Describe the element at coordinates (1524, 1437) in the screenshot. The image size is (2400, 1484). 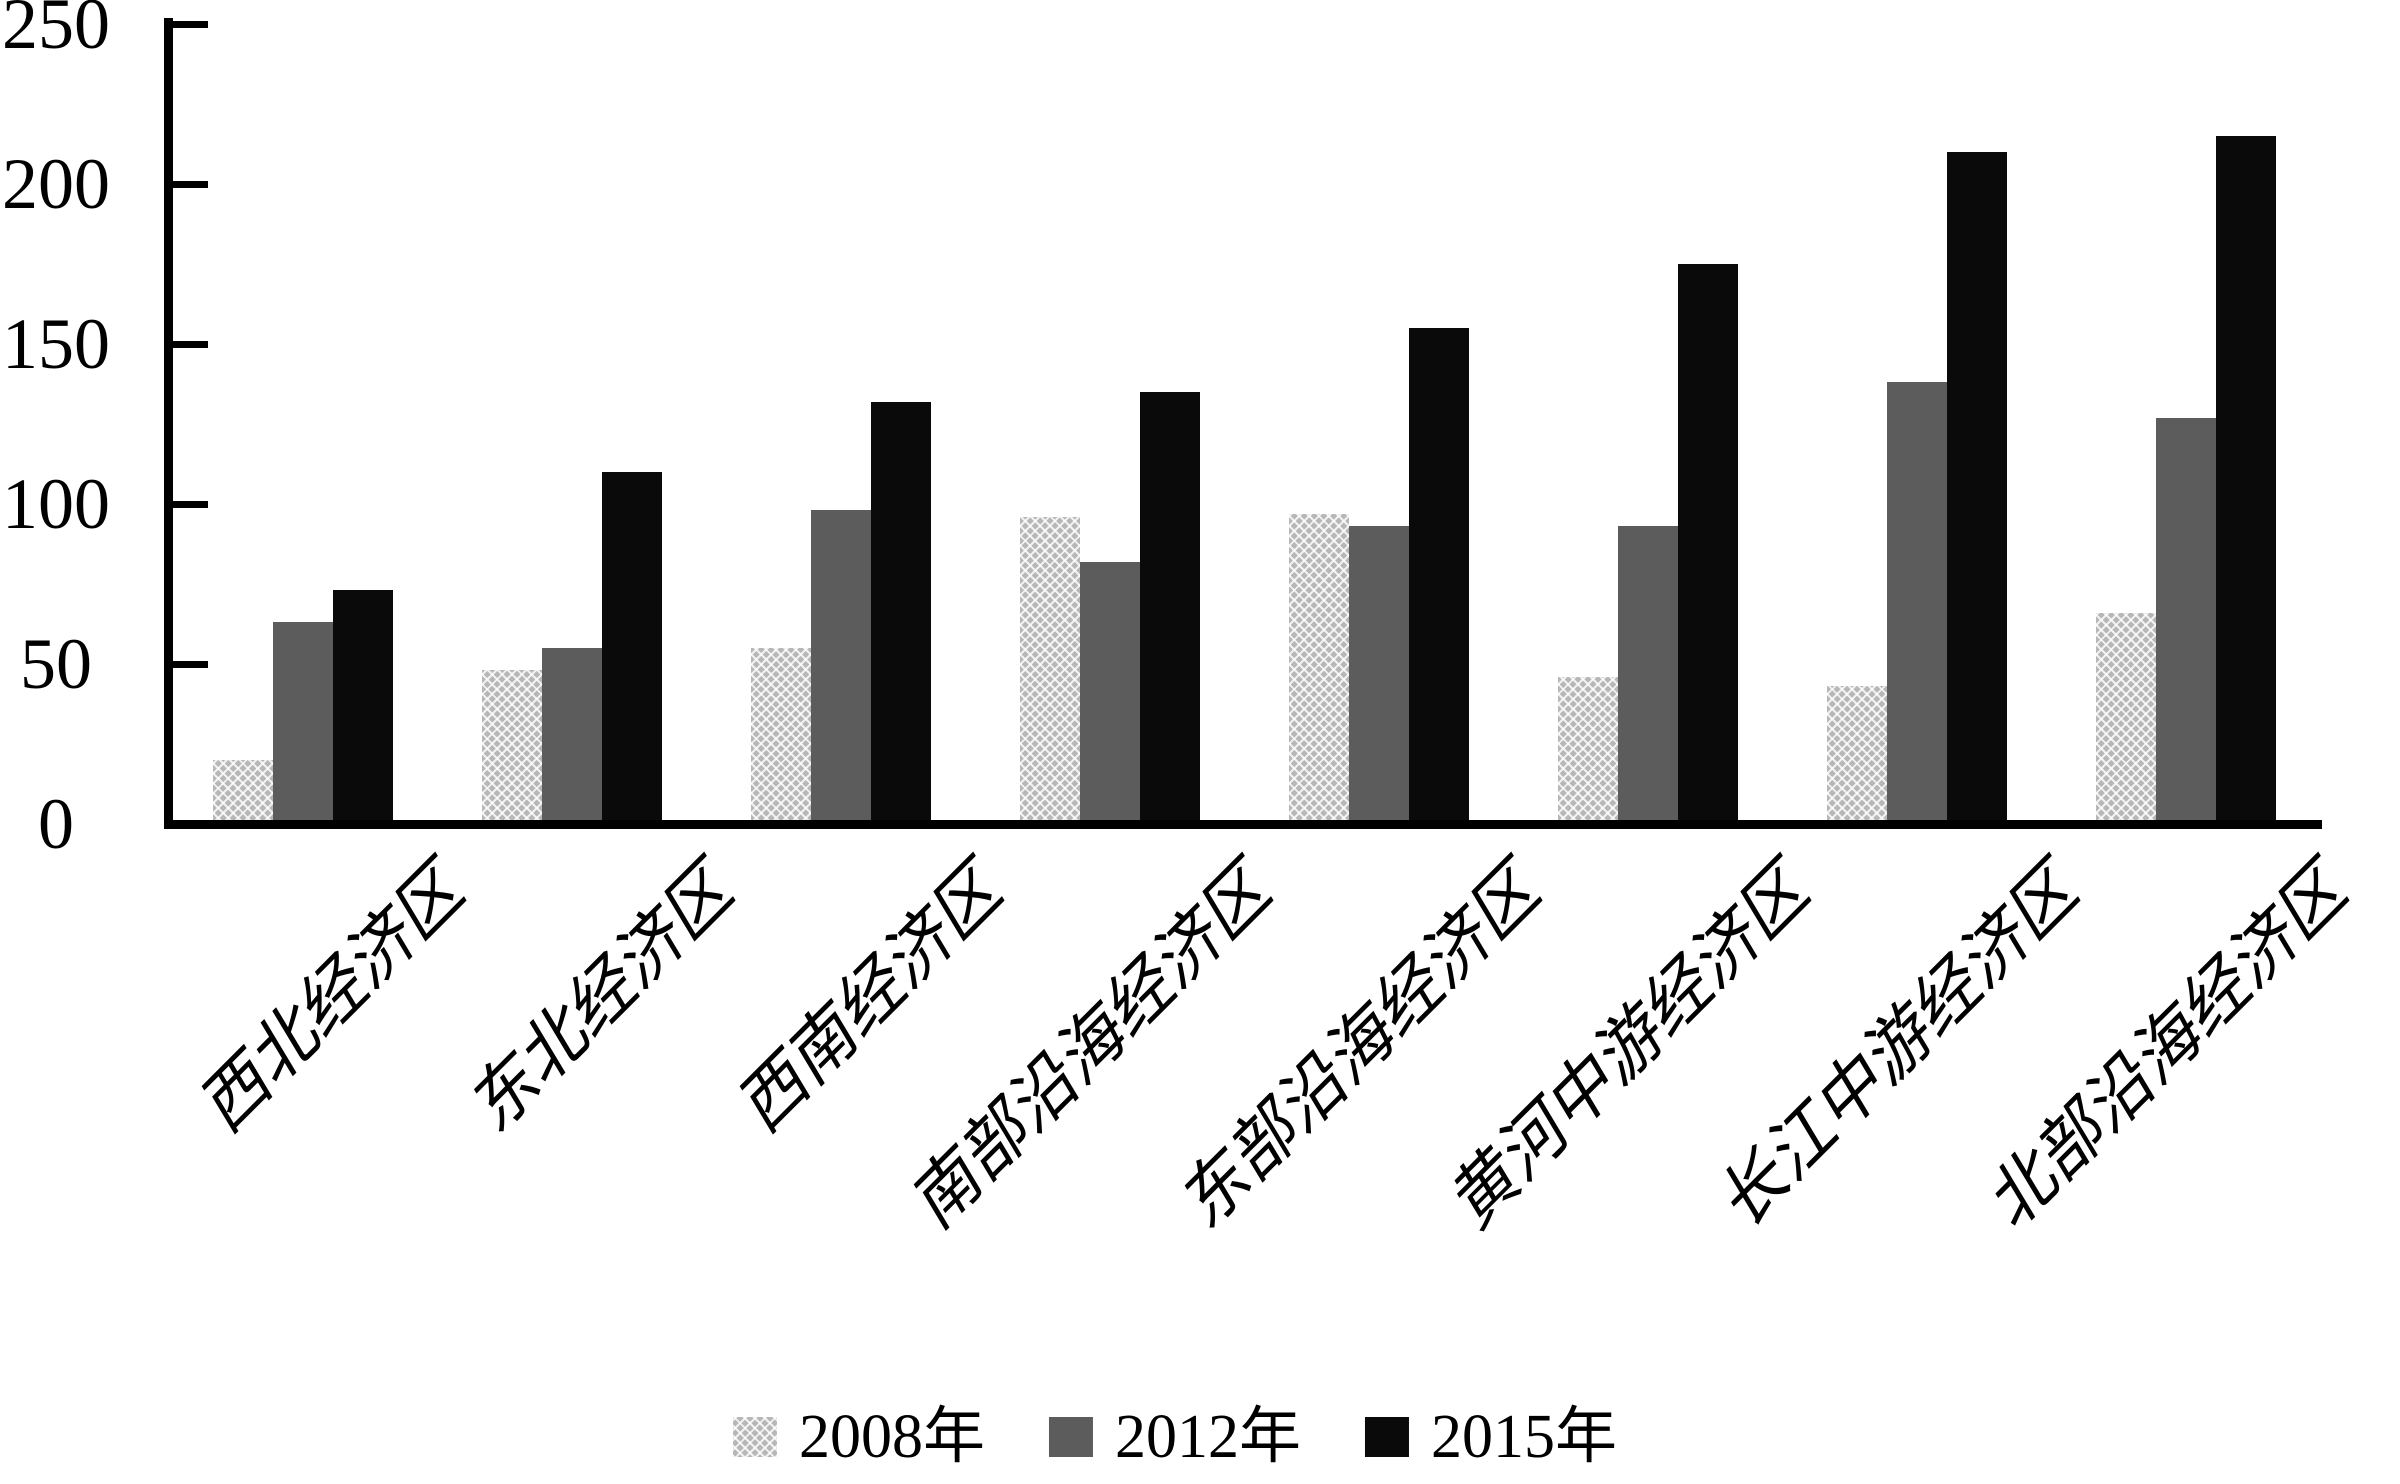
I see `legend-label: 2015年` at that location.